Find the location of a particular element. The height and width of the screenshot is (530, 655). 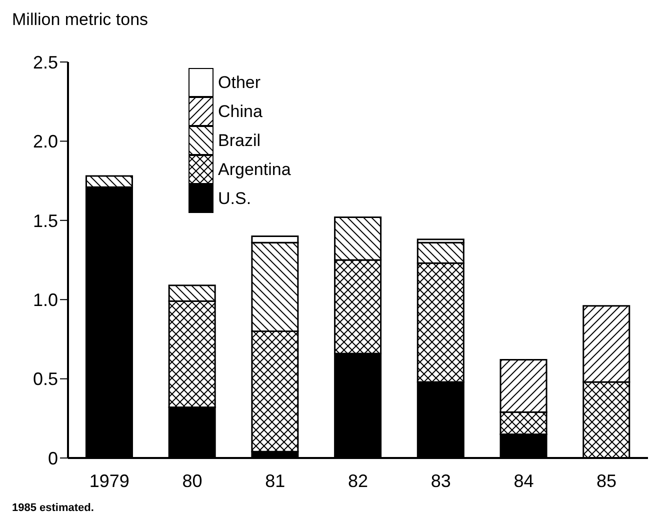

x-tick-label: 83 is located at coordinates (440, 480).